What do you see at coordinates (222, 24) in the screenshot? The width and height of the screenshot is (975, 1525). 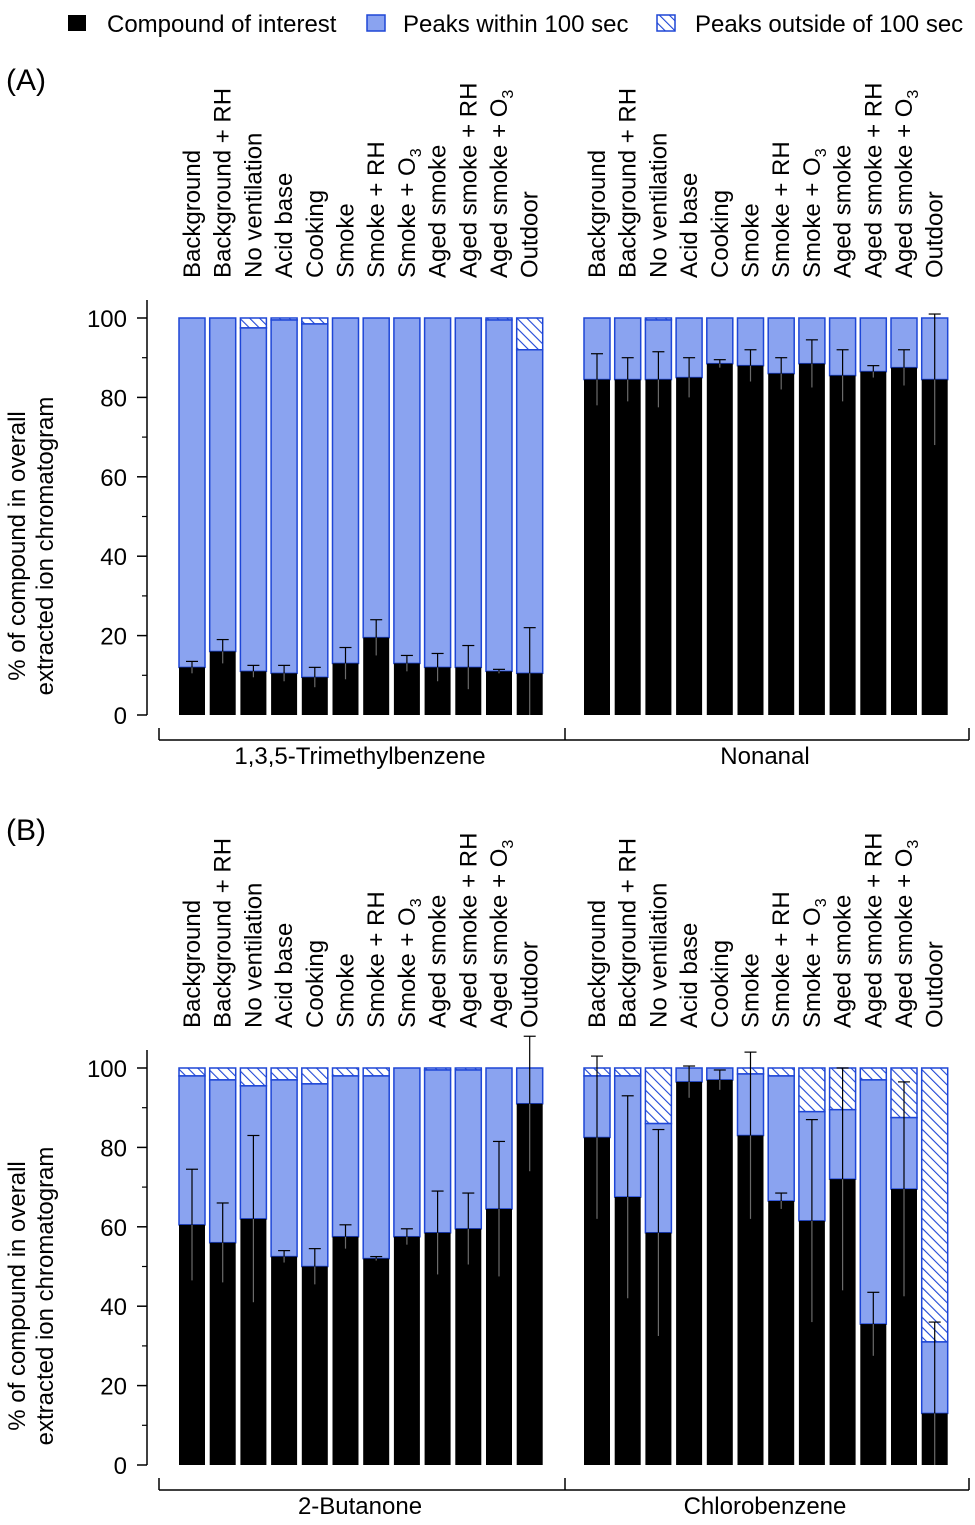 I see `legend-label-compound: Compound of interest` at bounding box center [222, 24].